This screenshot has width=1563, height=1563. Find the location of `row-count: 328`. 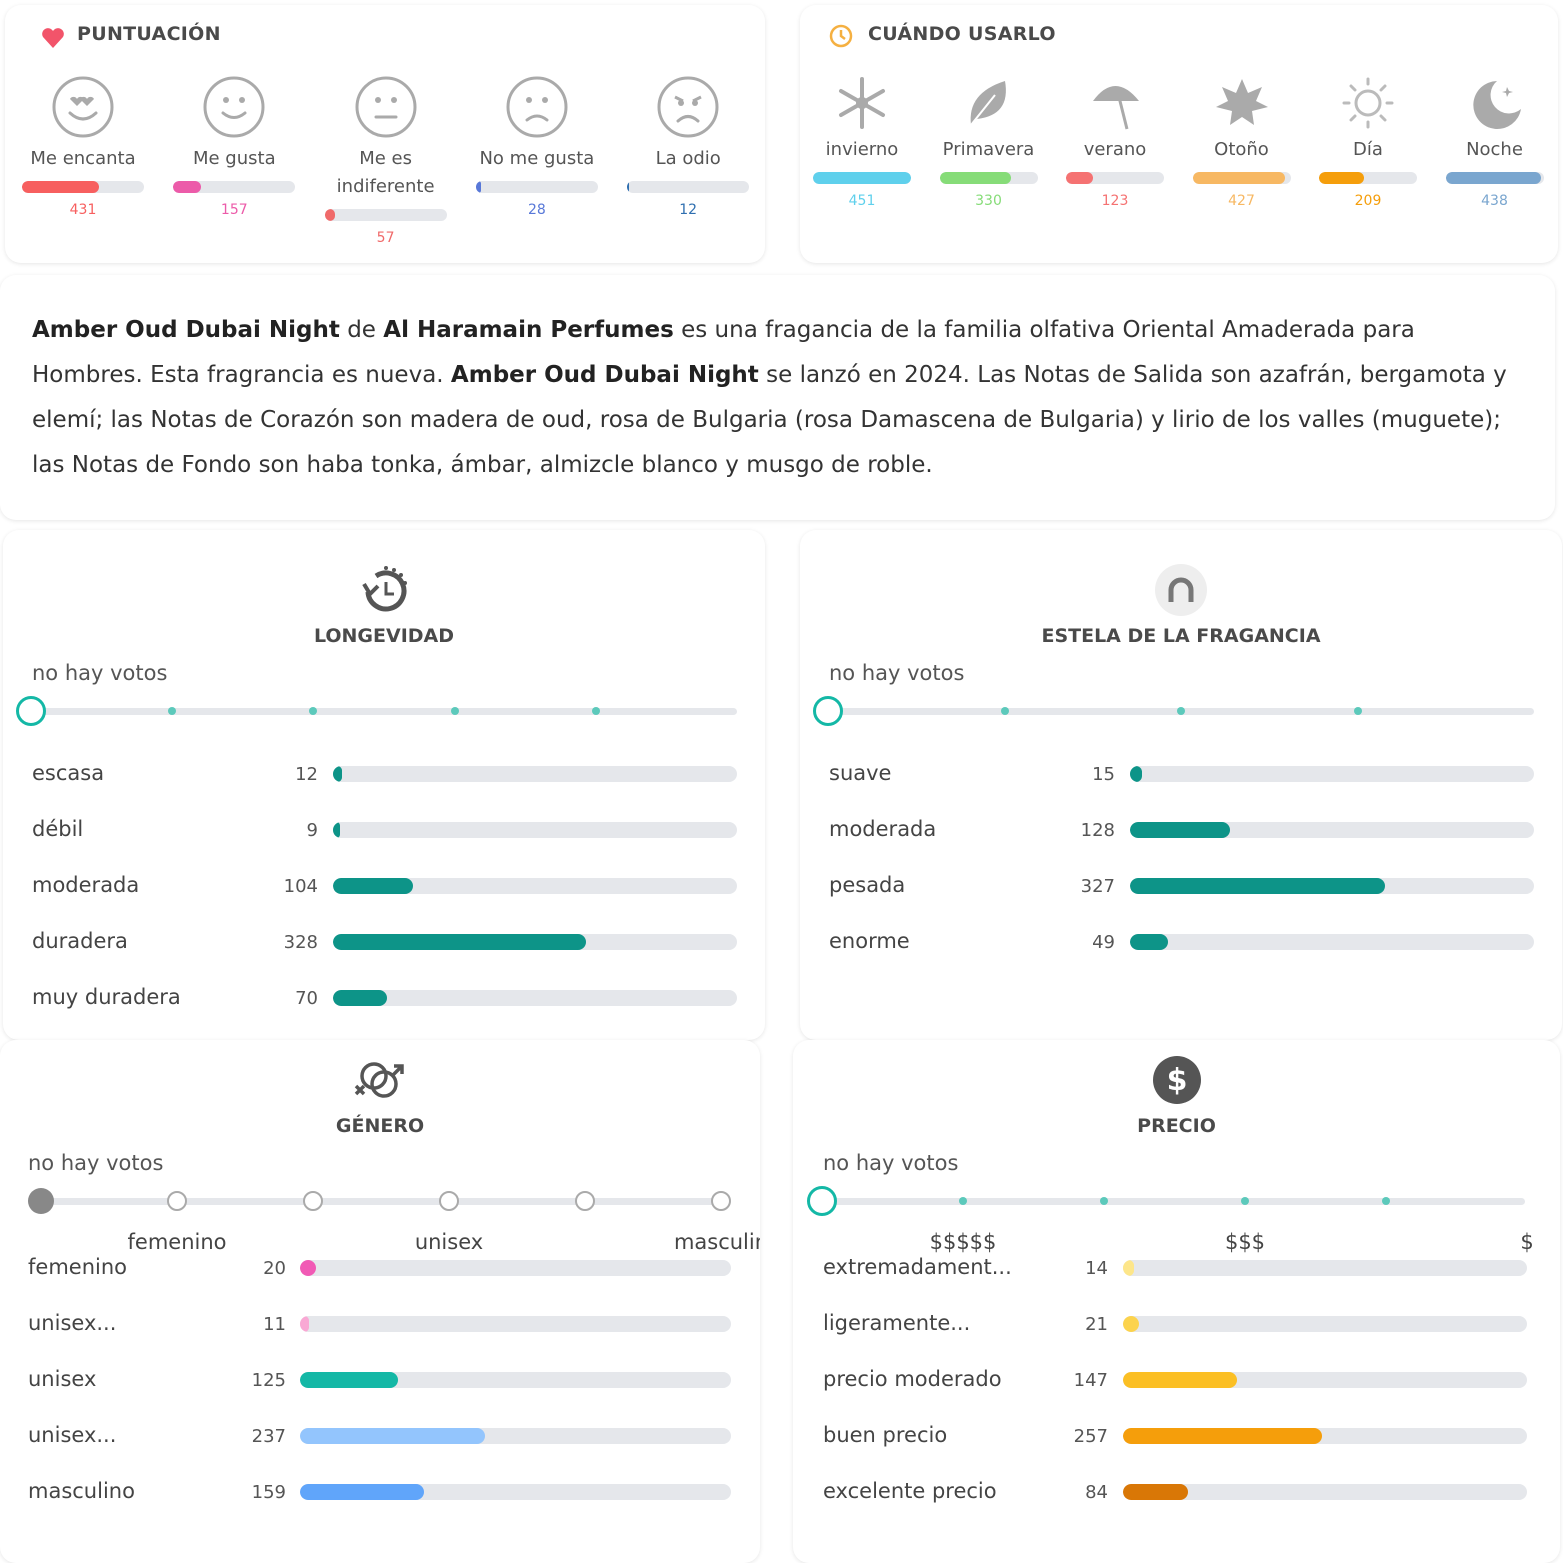

row-count: 328 is located at coordinates (300, 942).